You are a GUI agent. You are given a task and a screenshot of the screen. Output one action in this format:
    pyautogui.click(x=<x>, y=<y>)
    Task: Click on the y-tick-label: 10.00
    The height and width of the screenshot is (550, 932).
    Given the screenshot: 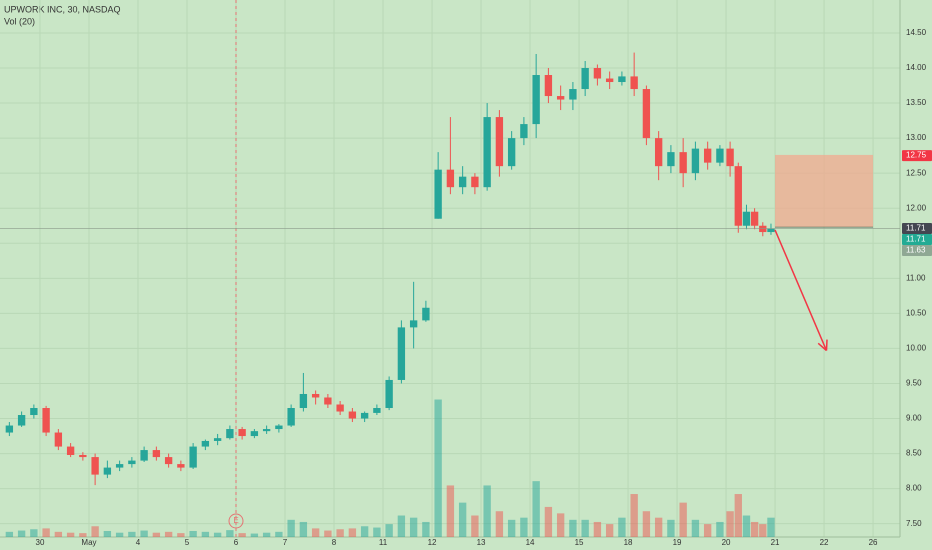 What is the action you would take?
    pyautogui.click(x=916, y=348)
    